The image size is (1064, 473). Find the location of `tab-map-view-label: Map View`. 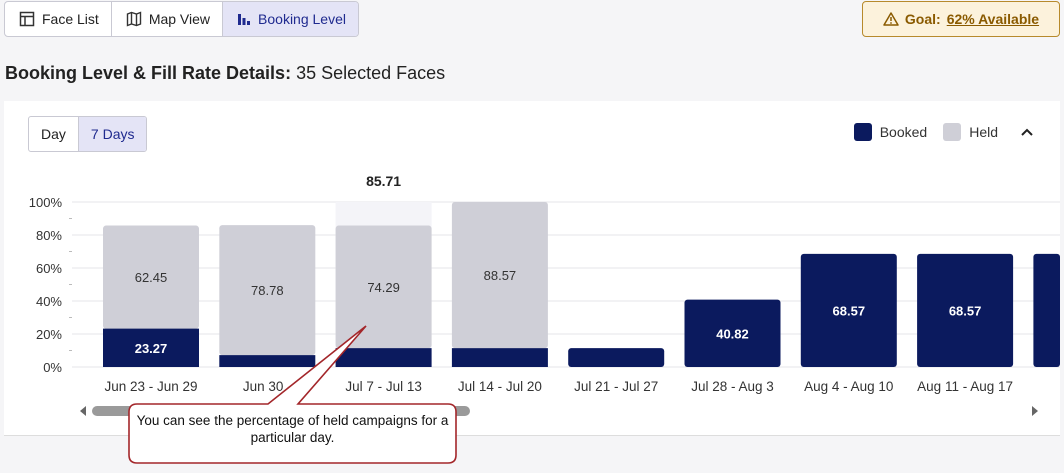

tab-map-view-label: Map View is located at coordinates (179, 19).